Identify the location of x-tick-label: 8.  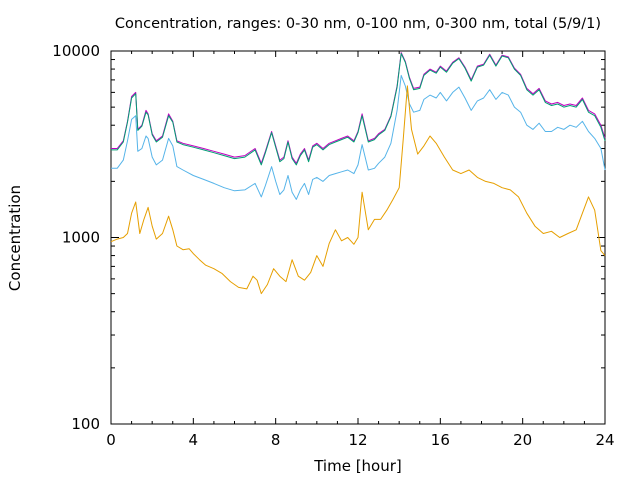
(276, 440).